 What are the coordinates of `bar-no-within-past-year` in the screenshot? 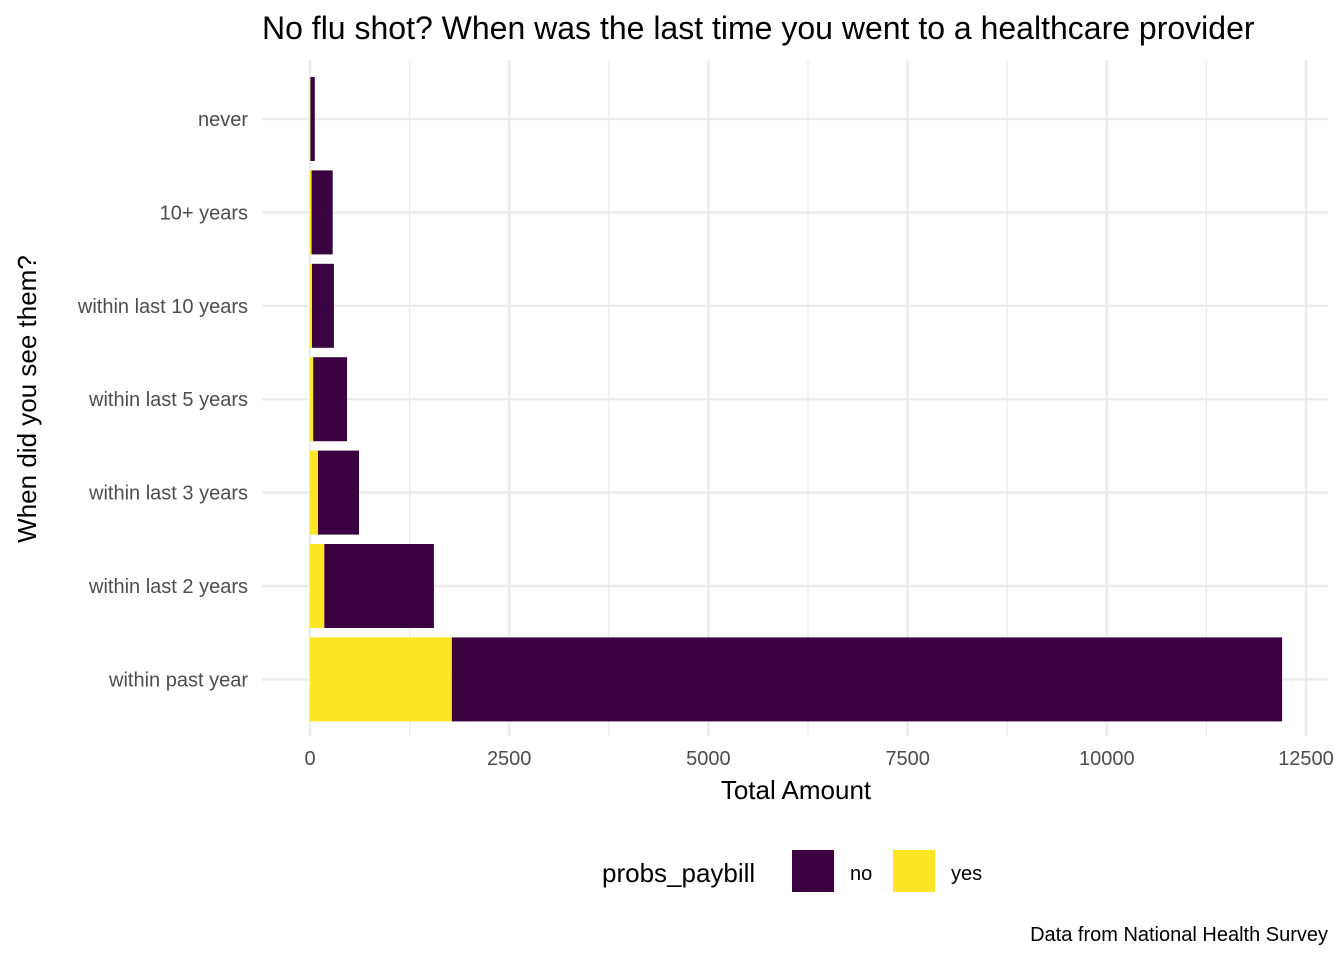 It's located at (867, 679).